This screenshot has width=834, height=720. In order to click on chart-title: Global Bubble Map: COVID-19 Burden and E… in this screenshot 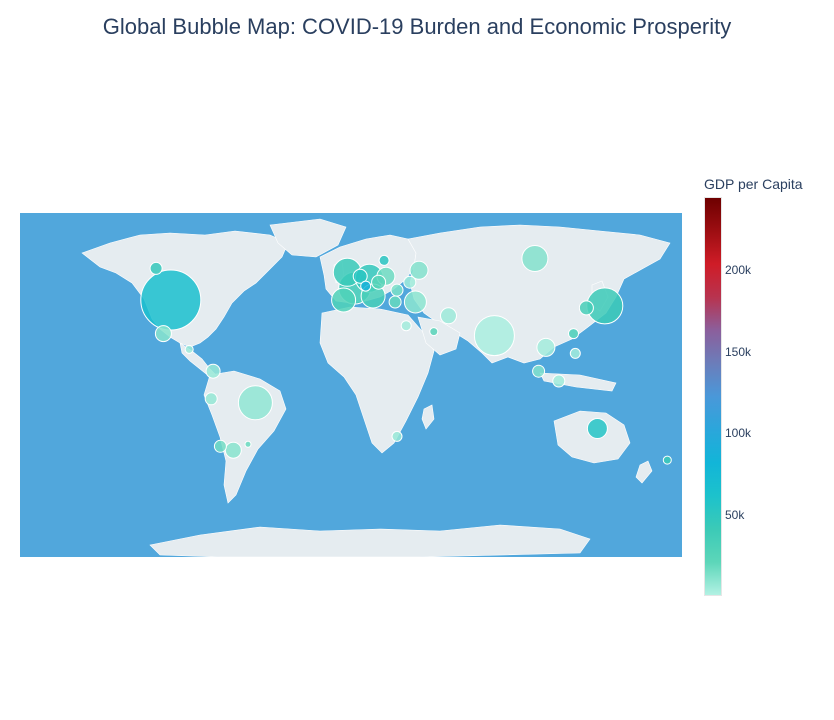, I will do `click(417, 26)`.